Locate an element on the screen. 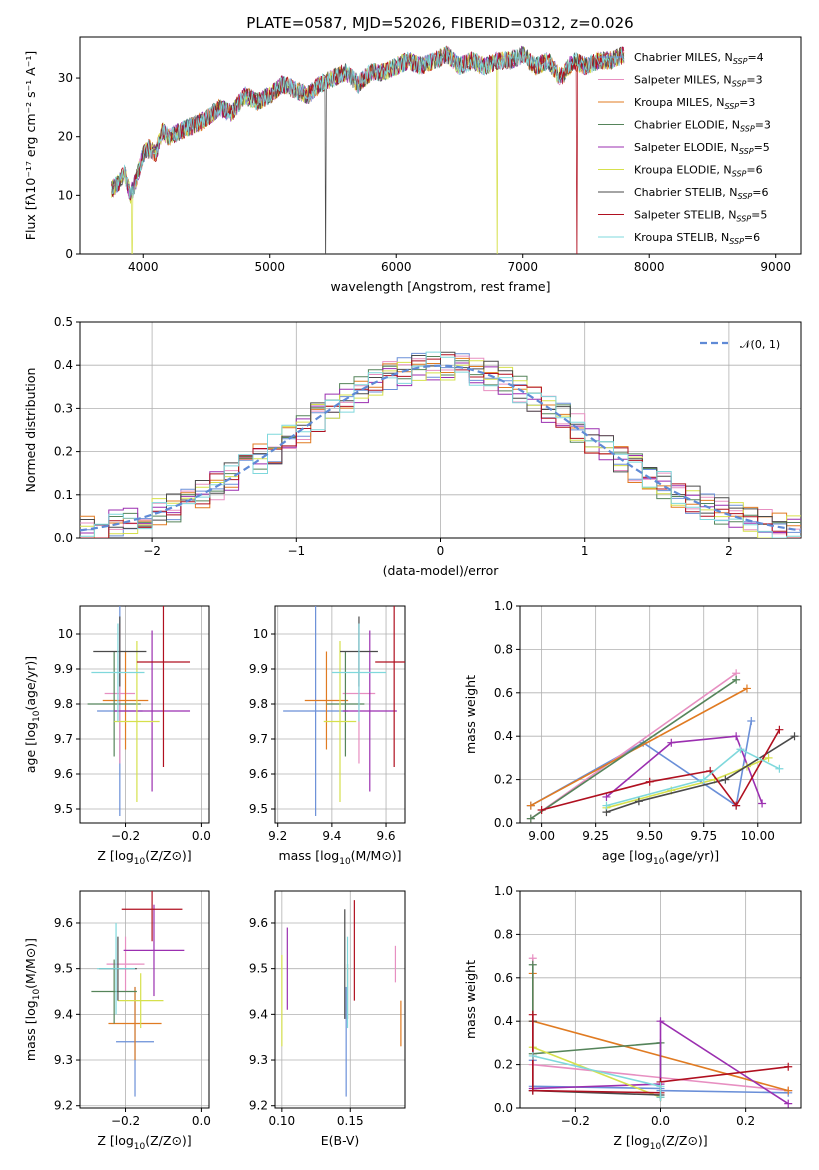 Image resolution: width=819 pixels, height=1170 pixels. weight_vs_Z-ytick-label: 0.8 is located at coordinates (503, 934).